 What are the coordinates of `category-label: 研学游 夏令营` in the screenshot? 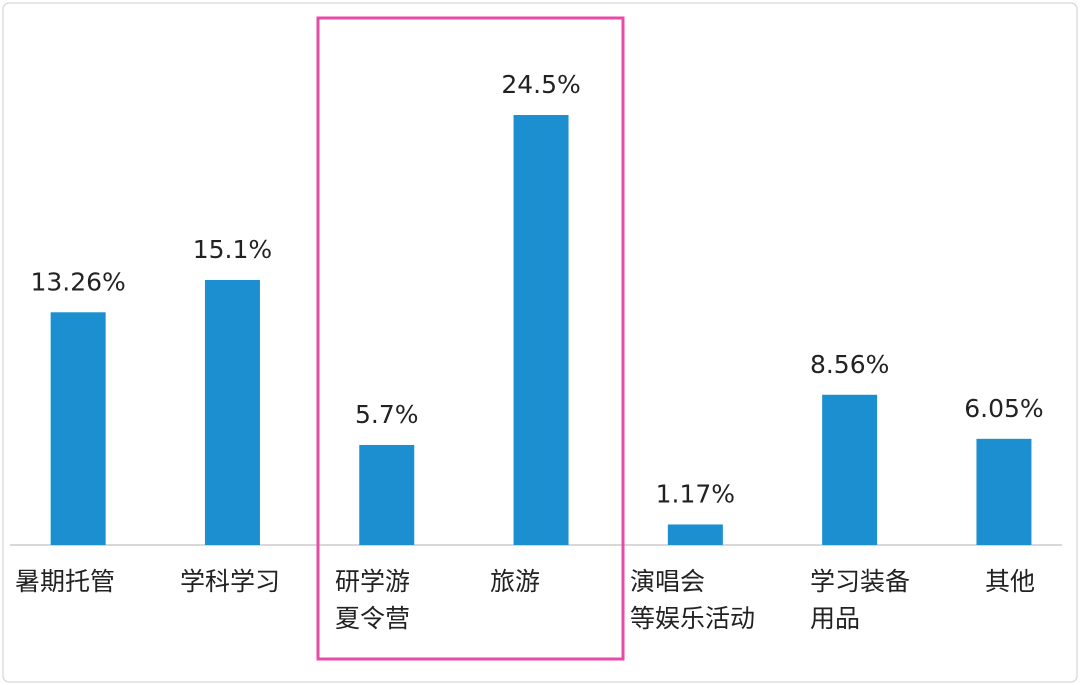 It's located at (373, 600).